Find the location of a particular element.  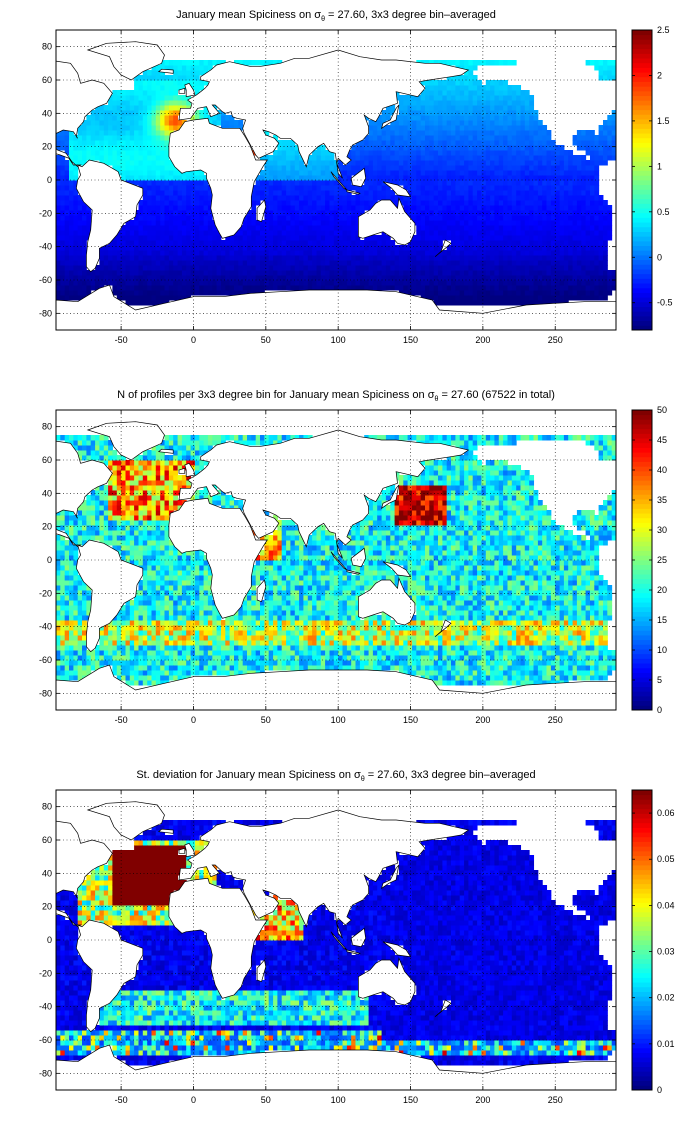

colorbar-tick-label: 1 is located at coordinates (659, 166).